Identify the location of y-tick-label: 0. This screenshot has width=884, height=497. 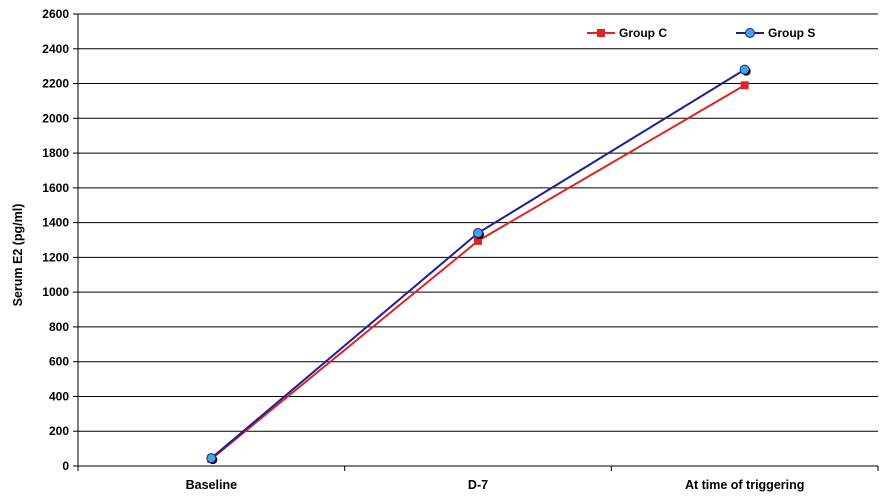
(65, 466).